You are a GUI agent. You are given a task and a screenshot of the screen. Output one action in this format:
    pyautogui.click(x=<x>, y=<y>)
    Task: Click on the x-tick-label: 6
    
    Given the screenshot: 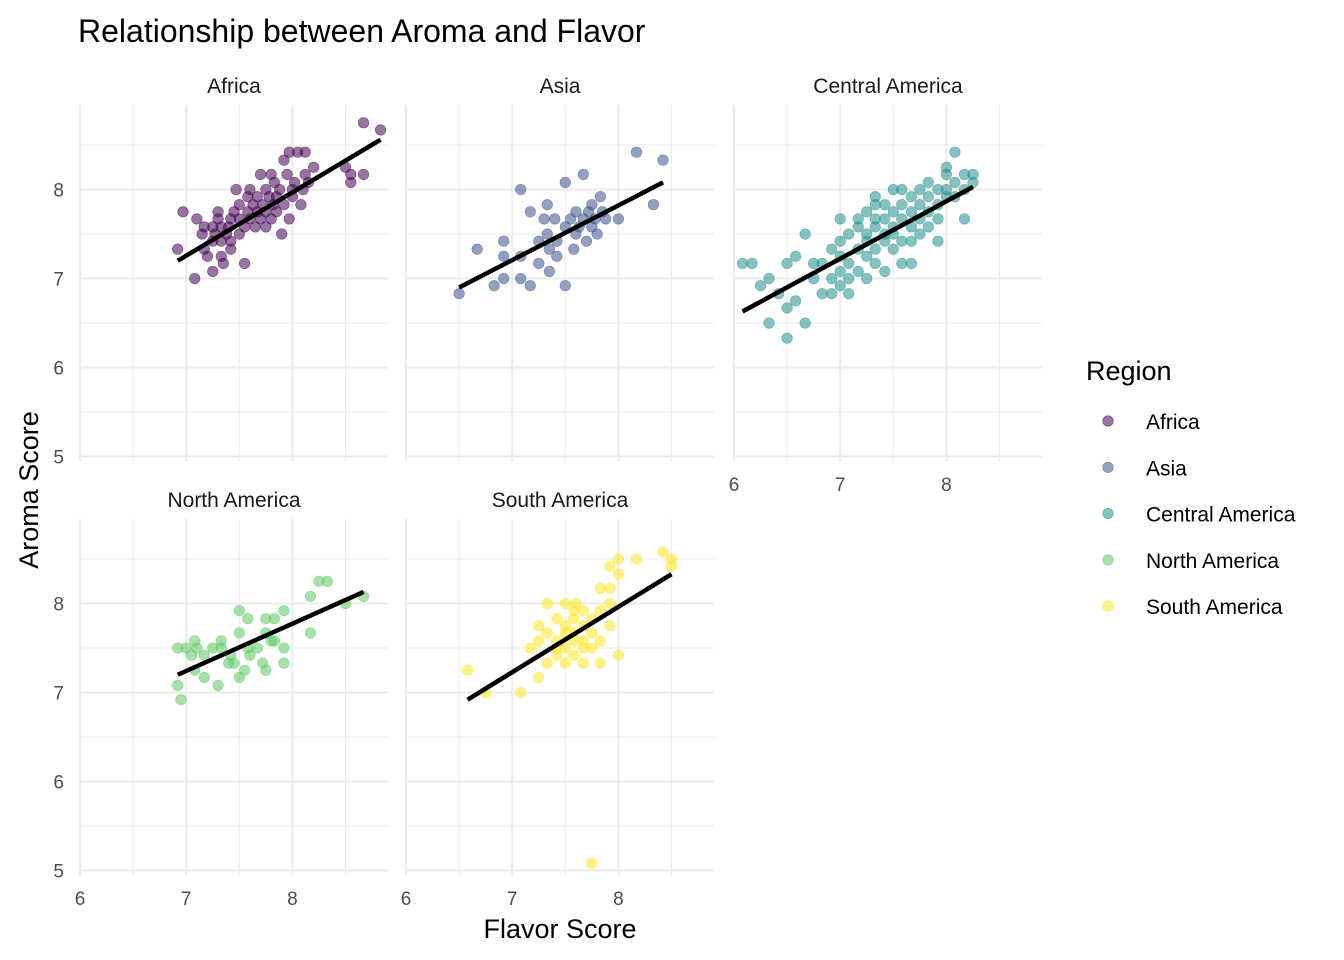 What is the action you would take?
    pyautogui.click(x=80, y=899)
    